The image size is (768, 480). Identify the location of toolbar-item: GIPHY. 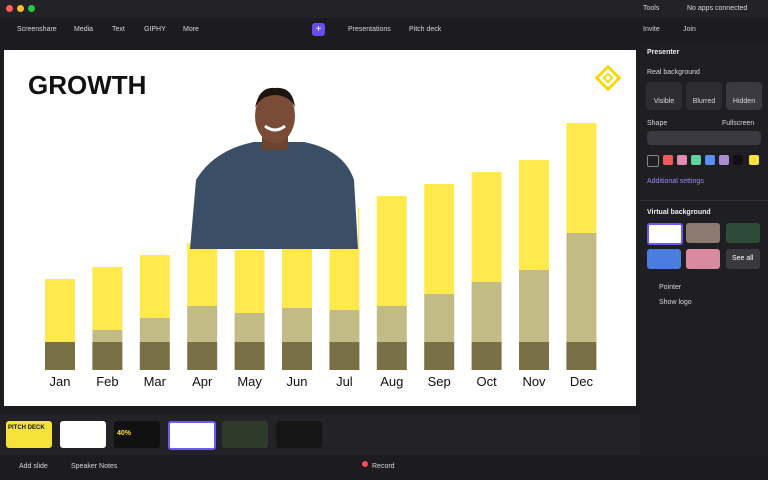
(155, 29).